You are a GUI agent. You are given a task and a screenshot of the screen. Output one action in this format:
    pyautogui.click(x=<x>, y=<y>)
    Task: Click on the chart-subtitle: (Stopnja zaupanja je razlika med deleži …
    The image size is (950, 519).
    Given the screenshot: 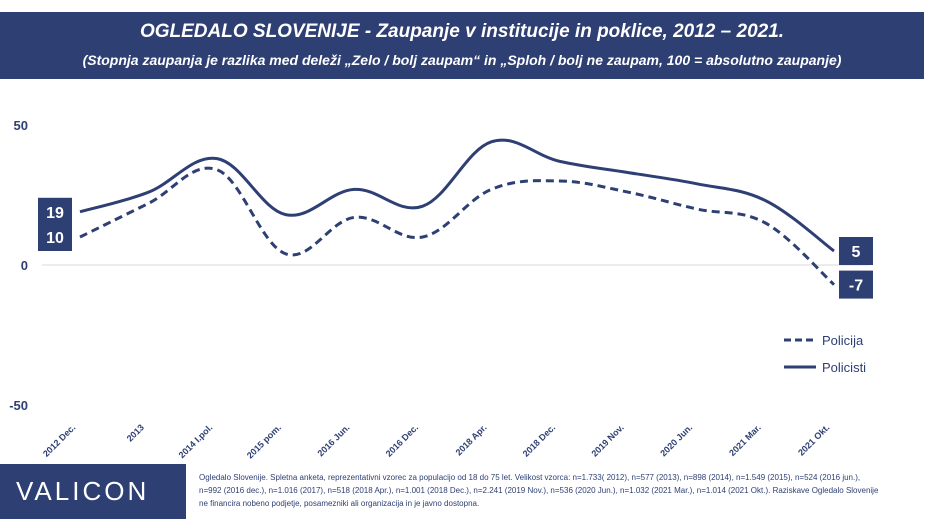 What is the action you would take?
    pyautogui.click(x=462, y=60)
    